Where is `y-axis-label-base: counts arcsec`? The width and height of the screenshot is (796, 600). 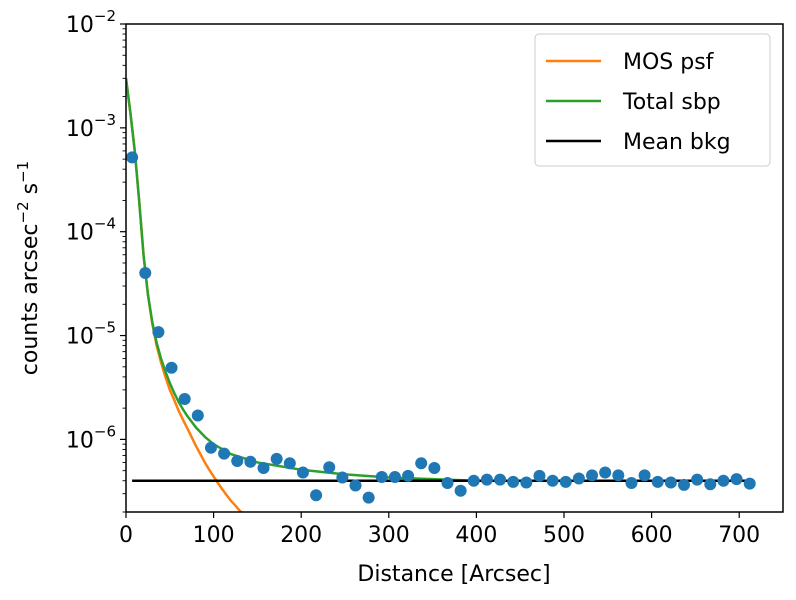 y-axis-label-base: counts arcsec is located at coordinates (30, 299).